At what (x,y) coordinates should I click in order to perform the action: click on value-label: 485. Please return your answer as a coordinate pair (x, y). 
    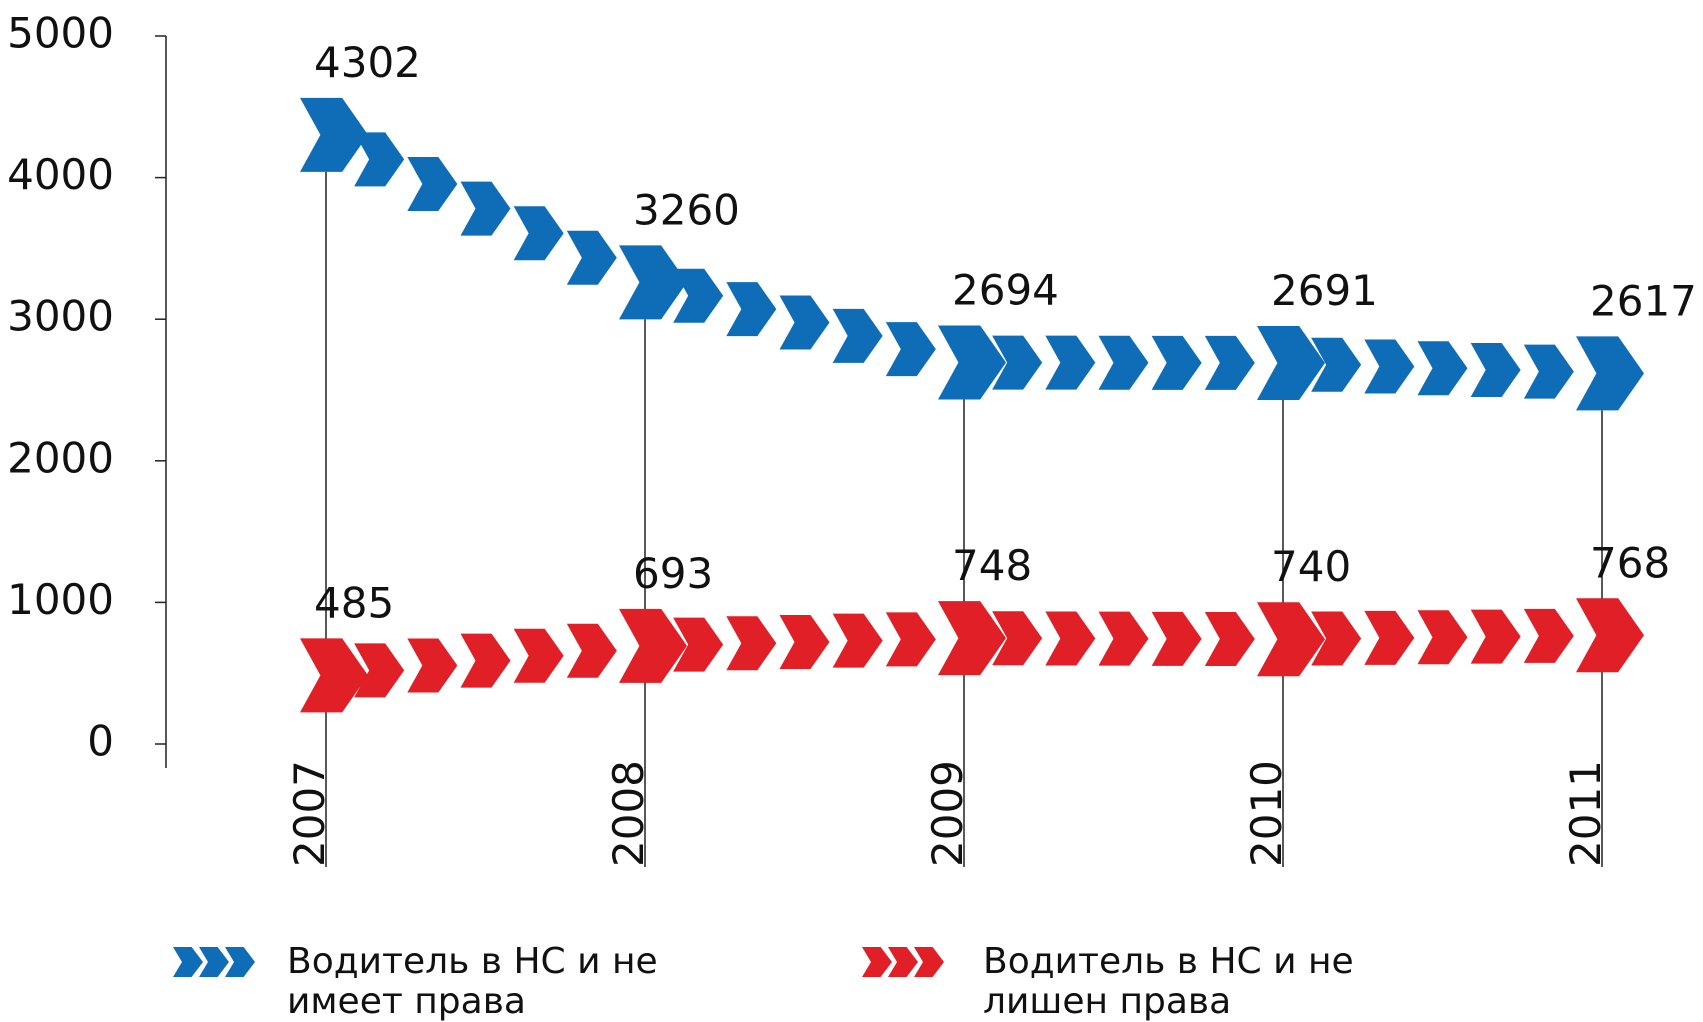
    Looking at the image, I should click on (354, 602).